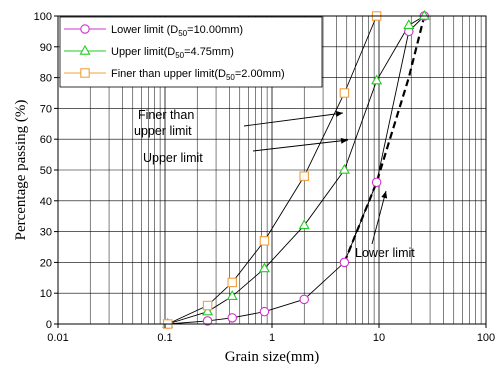  Describe the element at coordinates (164, 123) in the screenshot. I see `annotation-finer-than-upper-limit: Finer than upper limit` at that location.